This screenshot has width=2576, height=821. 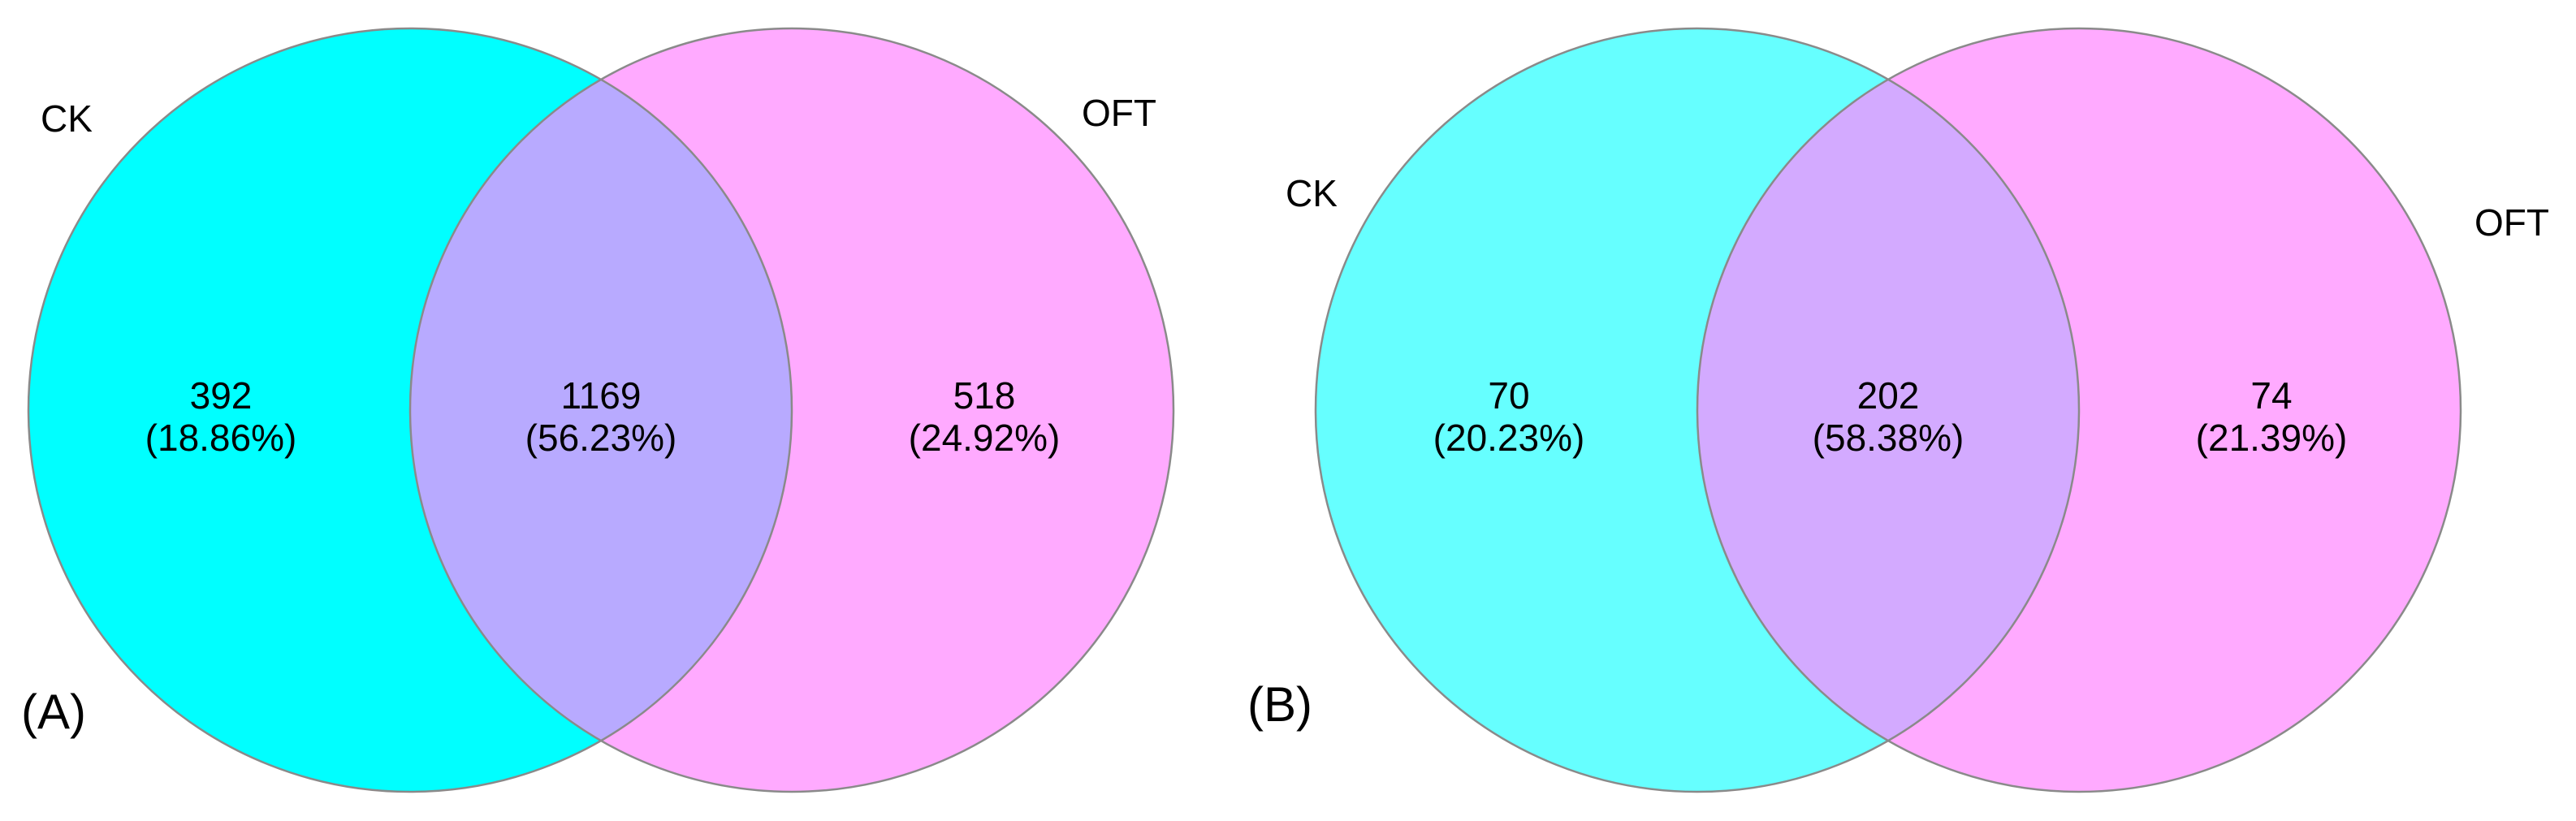 I want to click on panel-a-ck-label: CK, so click(x=67, y=118).